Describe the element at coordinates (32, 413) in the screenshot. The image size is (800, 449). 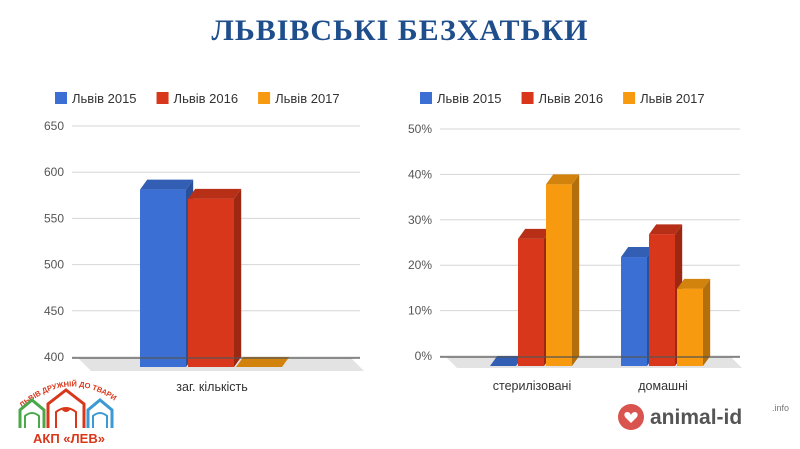
I see `house-green-icon` at that location.